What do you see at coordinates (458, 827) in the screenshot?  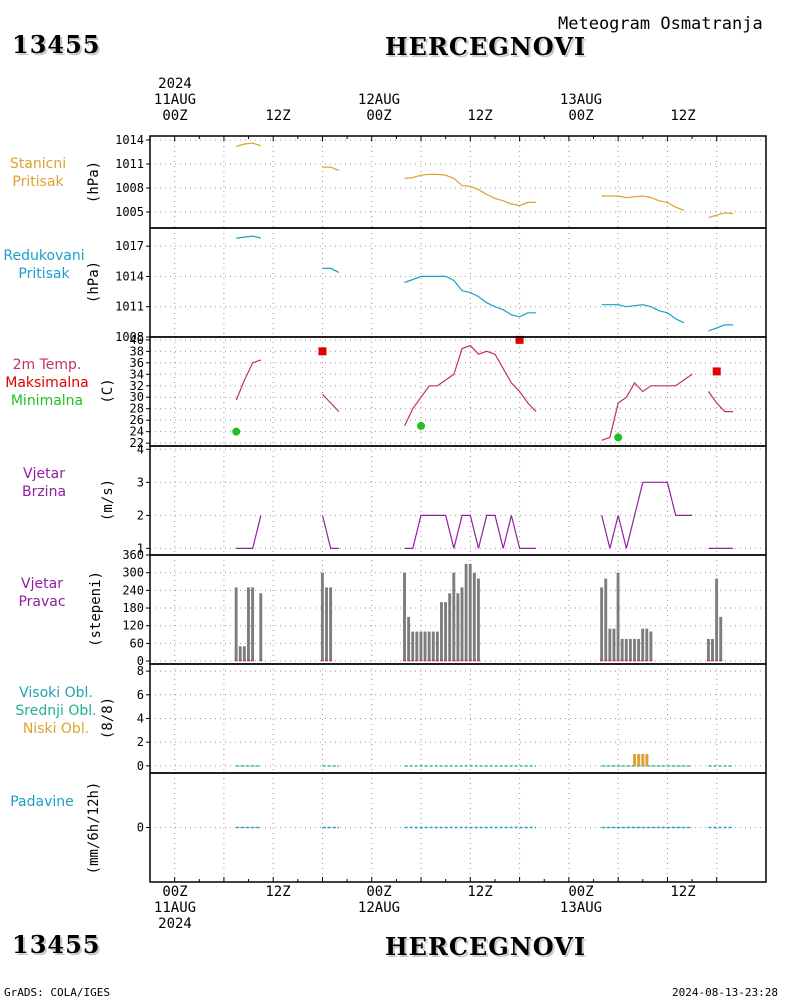 I see `precipitation-frame` at bounding box center [458, 827].